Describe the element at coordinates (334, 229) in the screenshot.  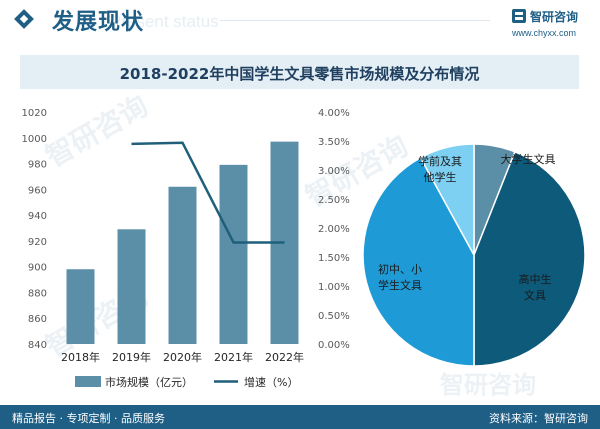
I see `y2-tick-label: 2.00%` at that location.